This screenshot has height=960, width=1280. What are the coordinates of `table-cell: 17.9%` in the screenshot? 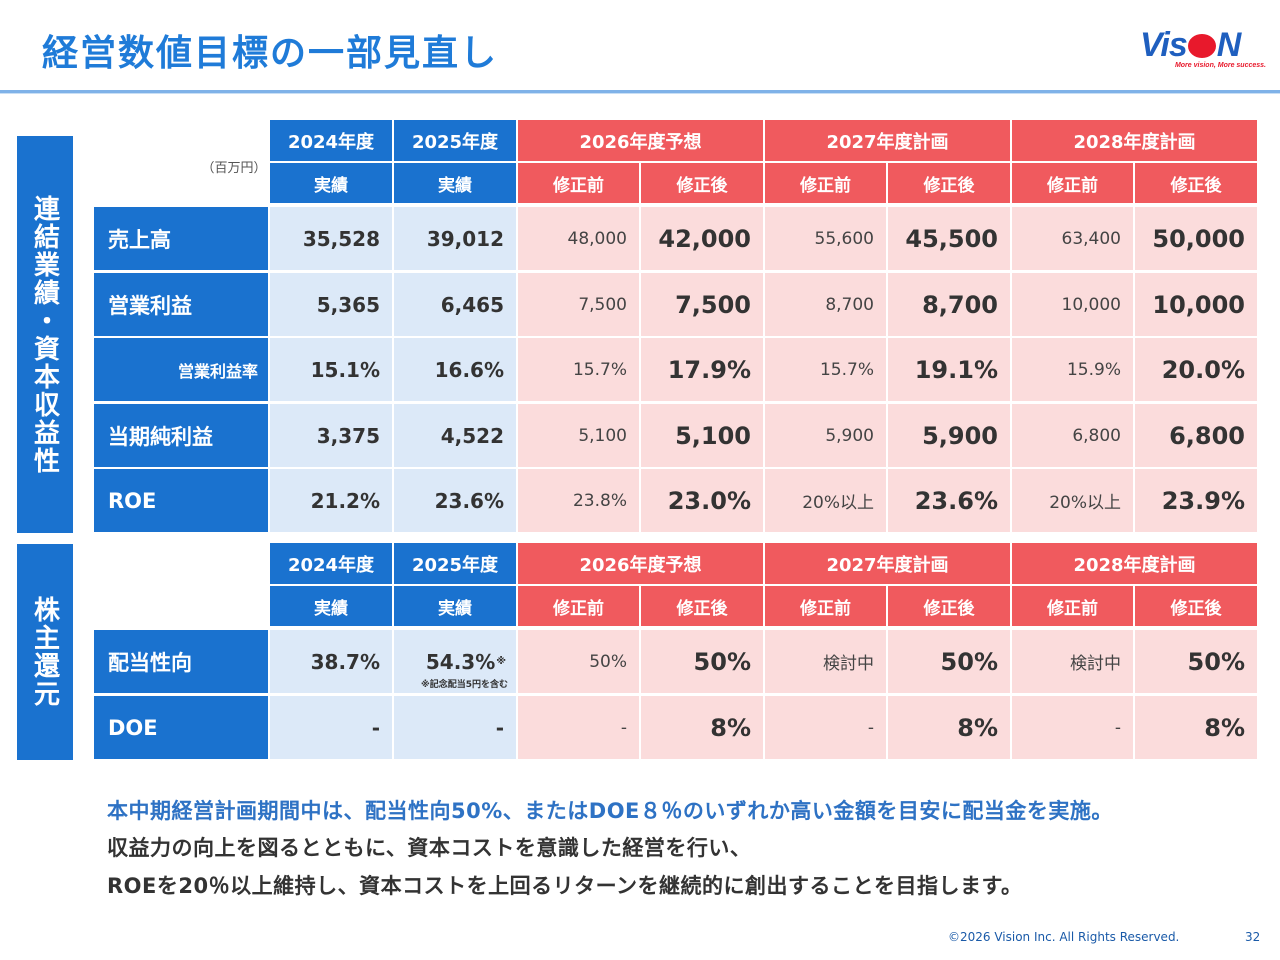 It's located at (702, 369).